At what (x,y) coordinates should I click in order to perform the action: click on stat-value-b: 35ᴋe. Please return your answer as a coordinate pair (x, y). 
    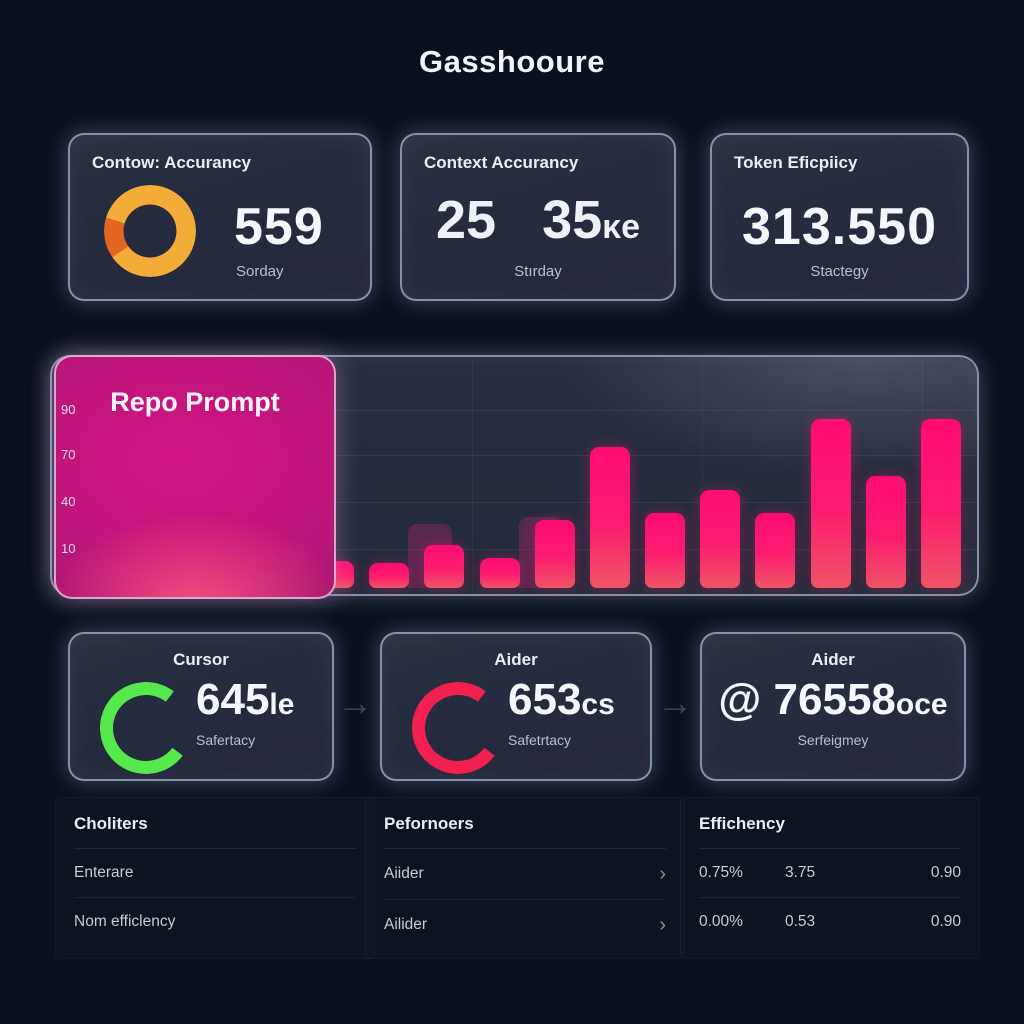
    Looking at the image, I should click on (591, 220).